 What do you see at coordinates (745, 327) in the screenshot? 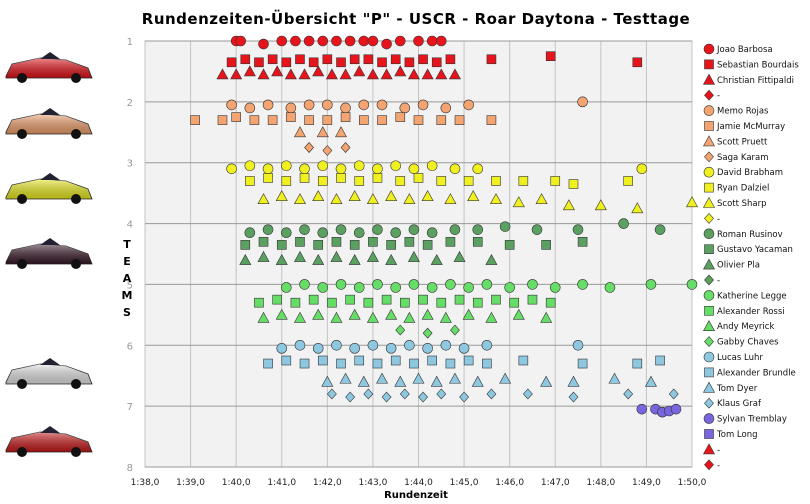
I see `legend-entry: Andy Meyrick` at bounding box center [745, 327].